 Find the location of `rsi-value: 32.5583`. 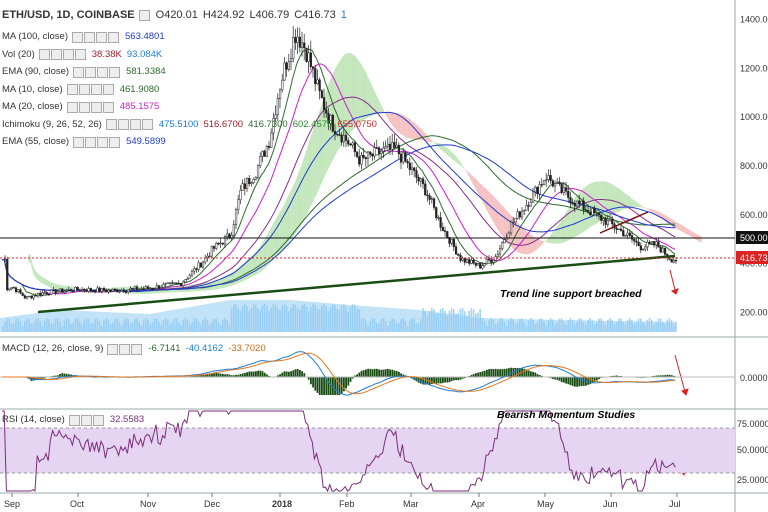

rsi-value: 32.5583 is located at coordinates (127, 419).